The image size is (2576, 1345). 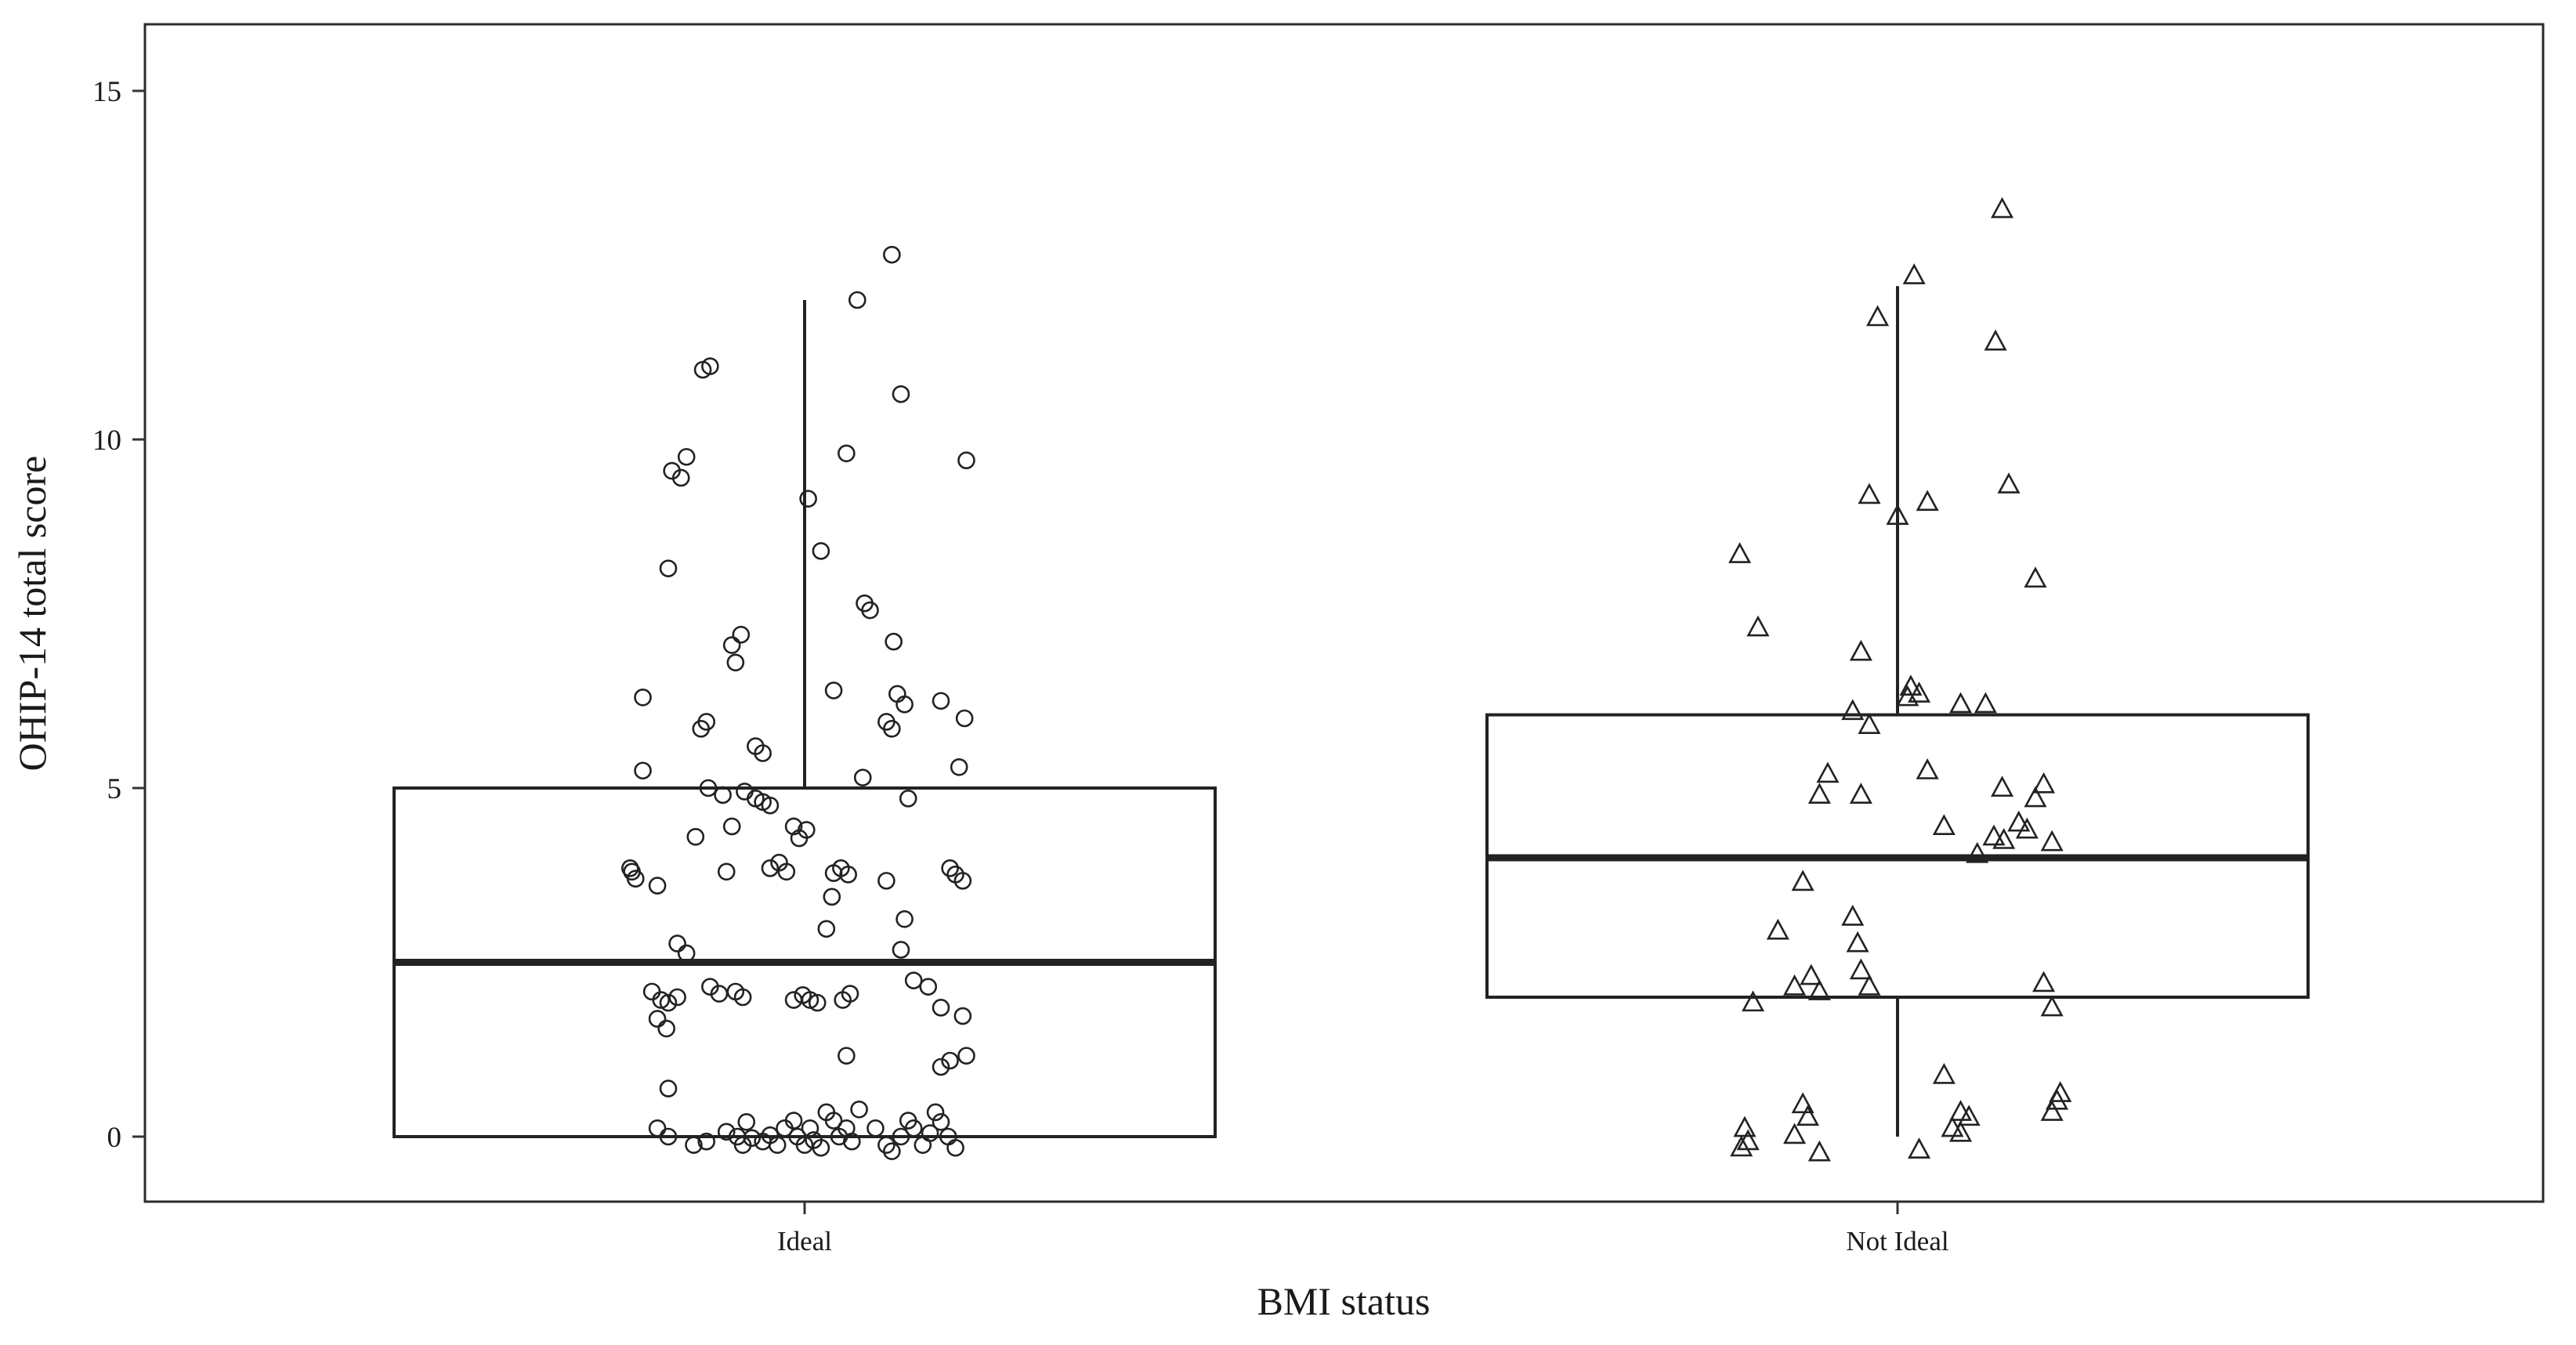 What do you see at coordinates (32, 614) in the screenshot?
I see `y-axis-title: OHIP-14 total score` at bounding box center [32, 614].